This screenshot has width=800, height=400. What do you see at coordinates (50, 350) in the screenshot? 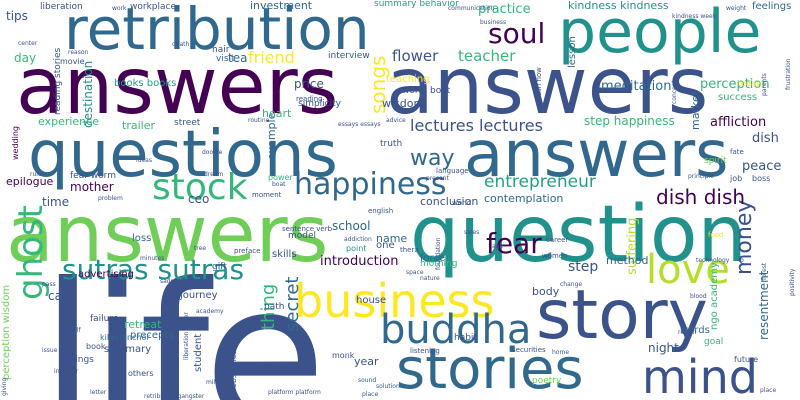
I see `cloud-word: issue` at bounding box center [50, 350].